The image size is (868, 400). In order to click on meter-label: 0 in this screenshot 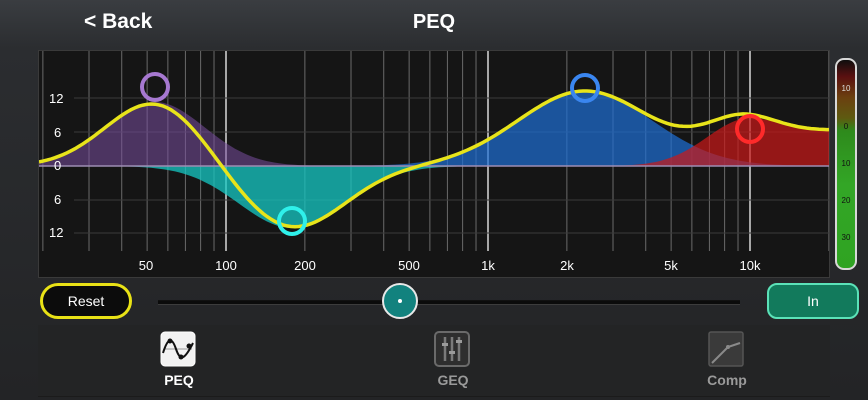, I will do `click(846, 126)`.